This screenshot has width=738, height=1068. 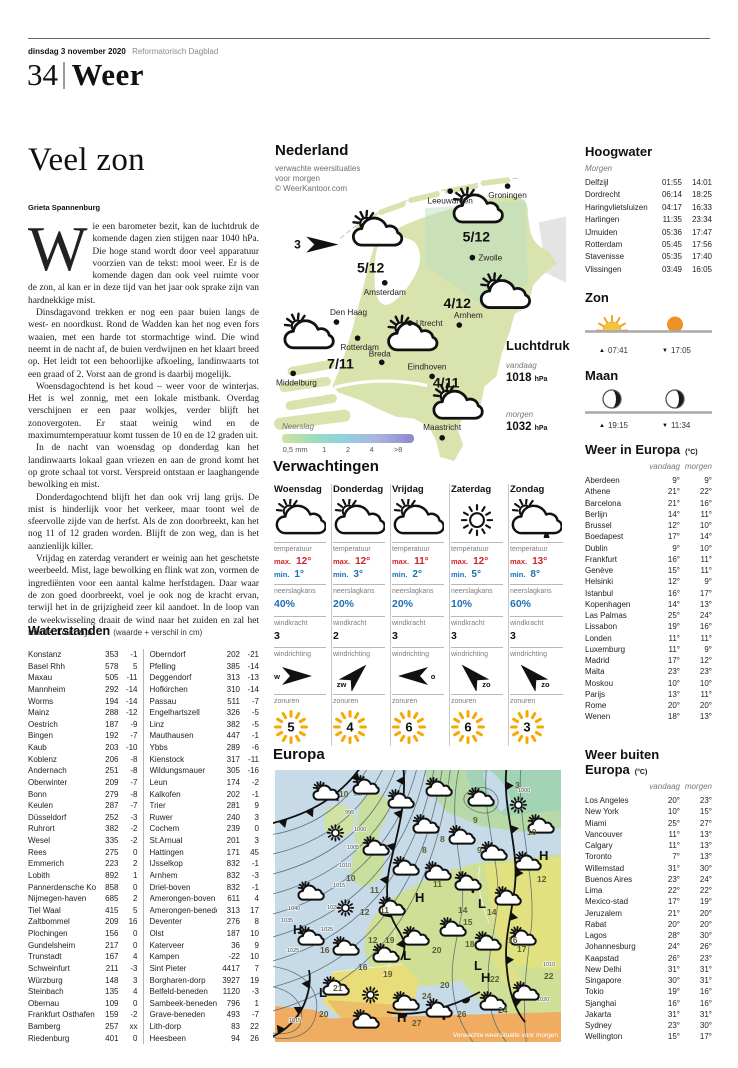 I want to click on waterstand-diff: 45, so click(x=254, y=852).